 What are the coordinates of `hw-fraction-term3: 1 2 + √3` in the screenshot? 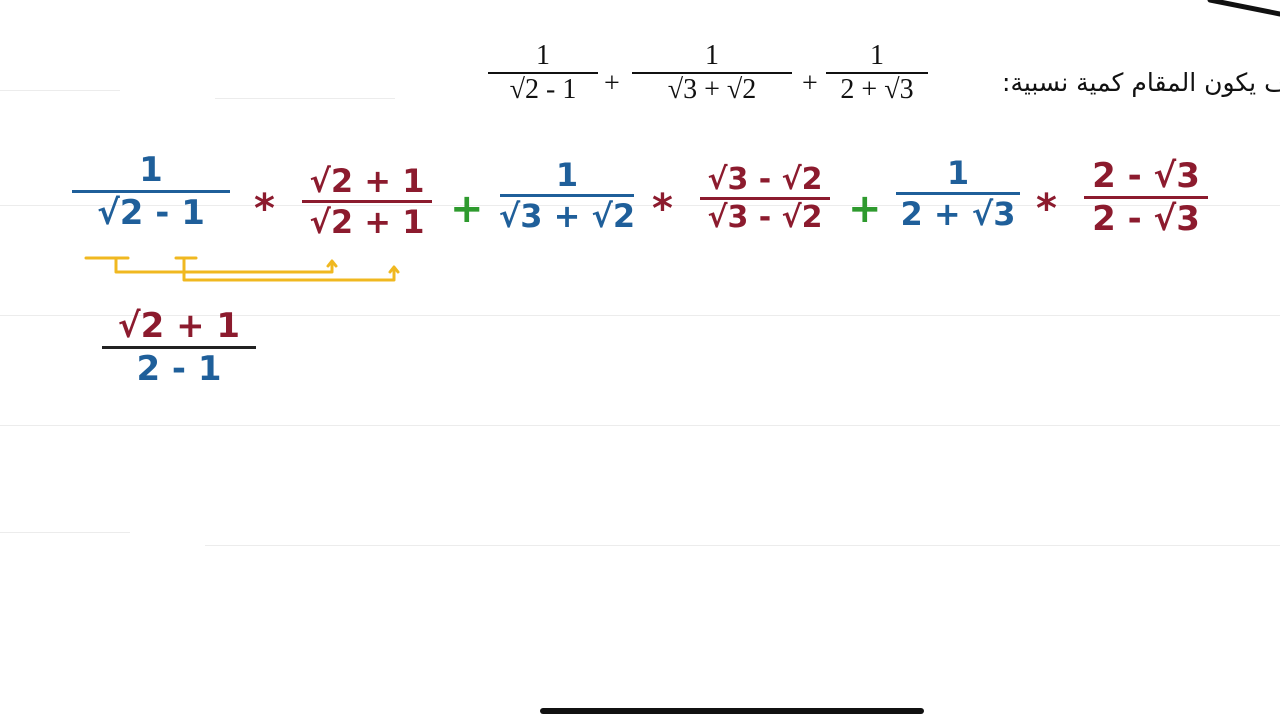 It's located at (958, 193).